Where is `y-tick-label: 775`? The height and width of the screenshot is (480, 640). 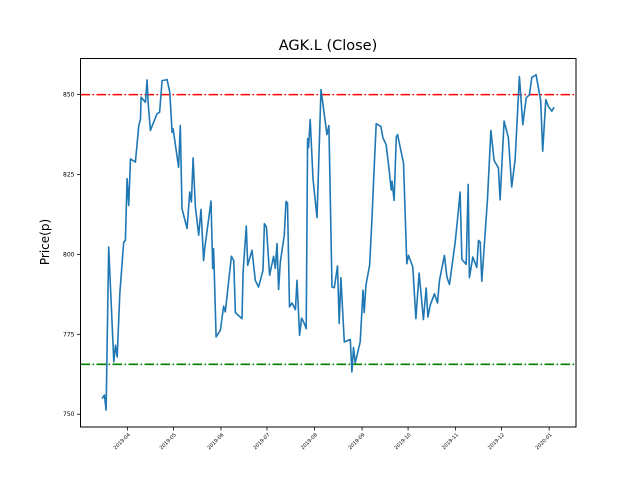
y-tick-label: 775 is located at coordinates (69, 334).